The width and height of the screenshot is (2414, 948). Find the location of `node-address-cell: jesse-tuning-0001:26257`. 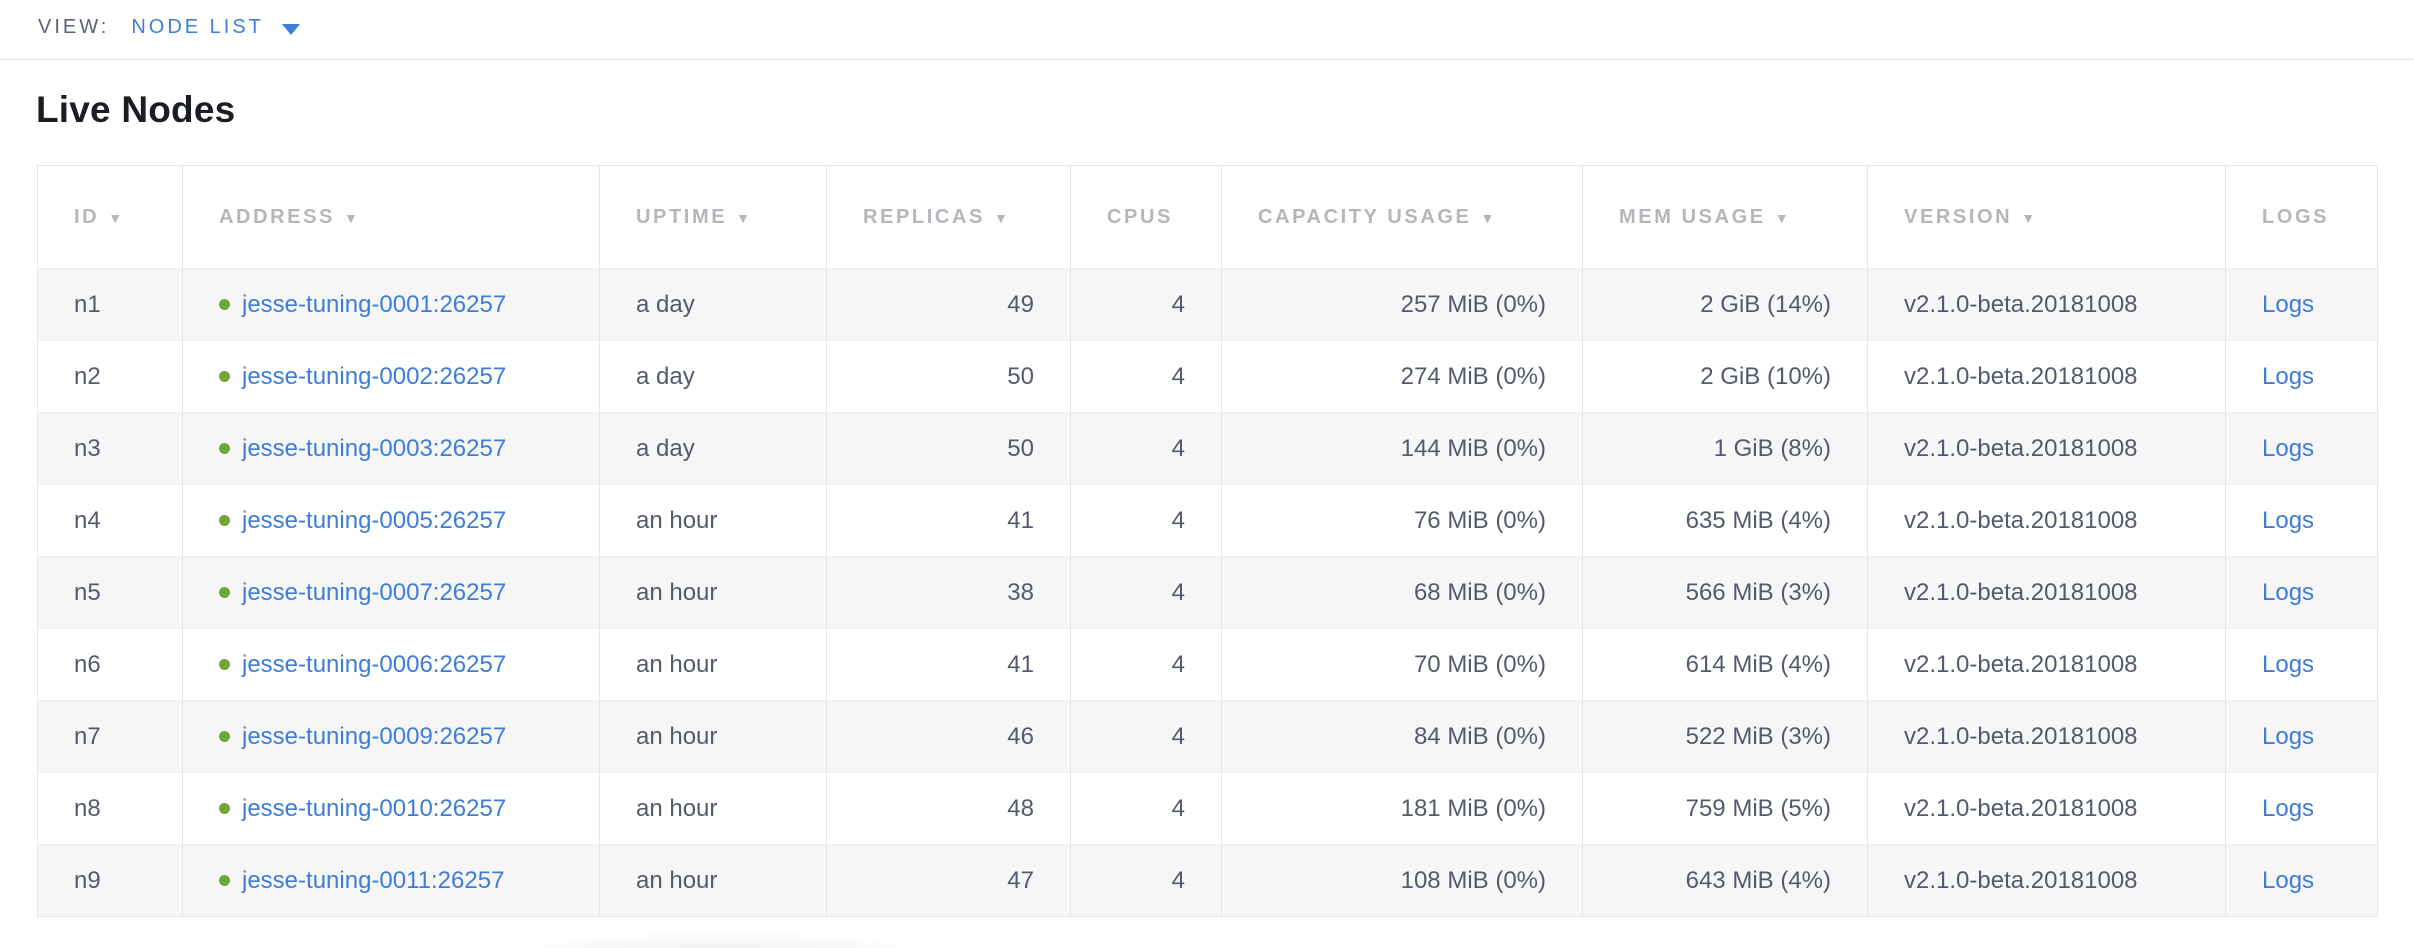

node-address-cell: jesse-tuning-0001:26257 is located at coordinates (391, 304).